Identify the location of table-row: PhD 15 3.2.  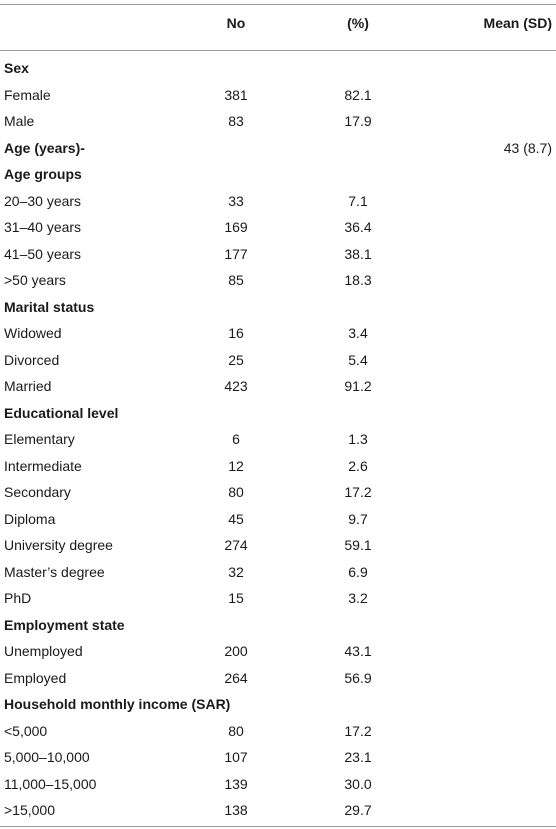
(278, 598).